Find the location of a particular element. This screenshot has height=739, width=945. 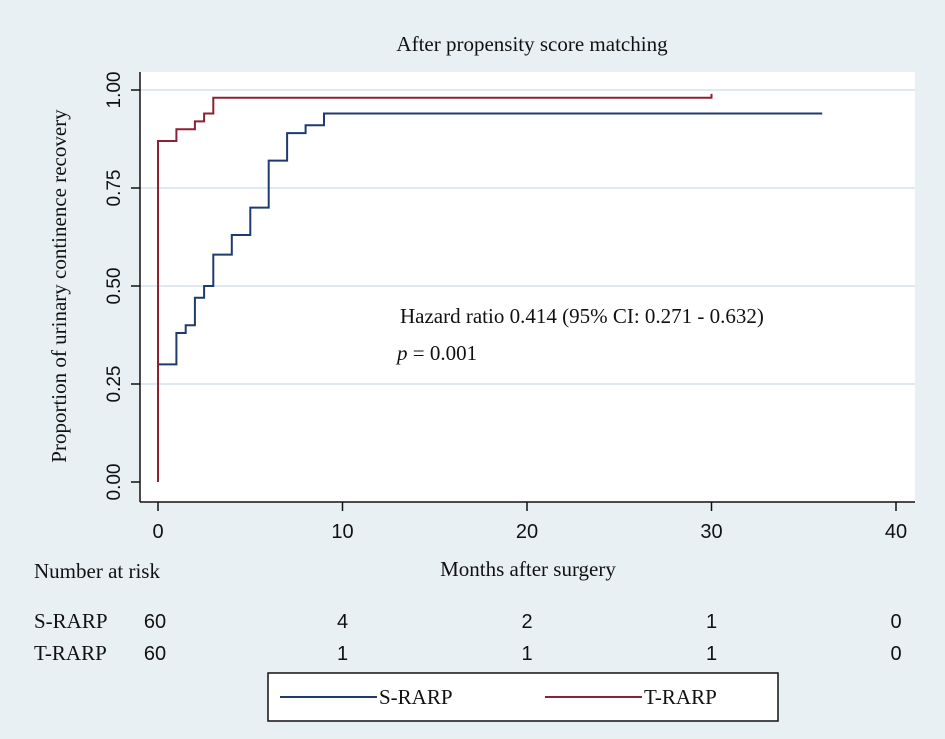

risk-value-s-rarp-3: 1 is located at coordinates (711, 622).